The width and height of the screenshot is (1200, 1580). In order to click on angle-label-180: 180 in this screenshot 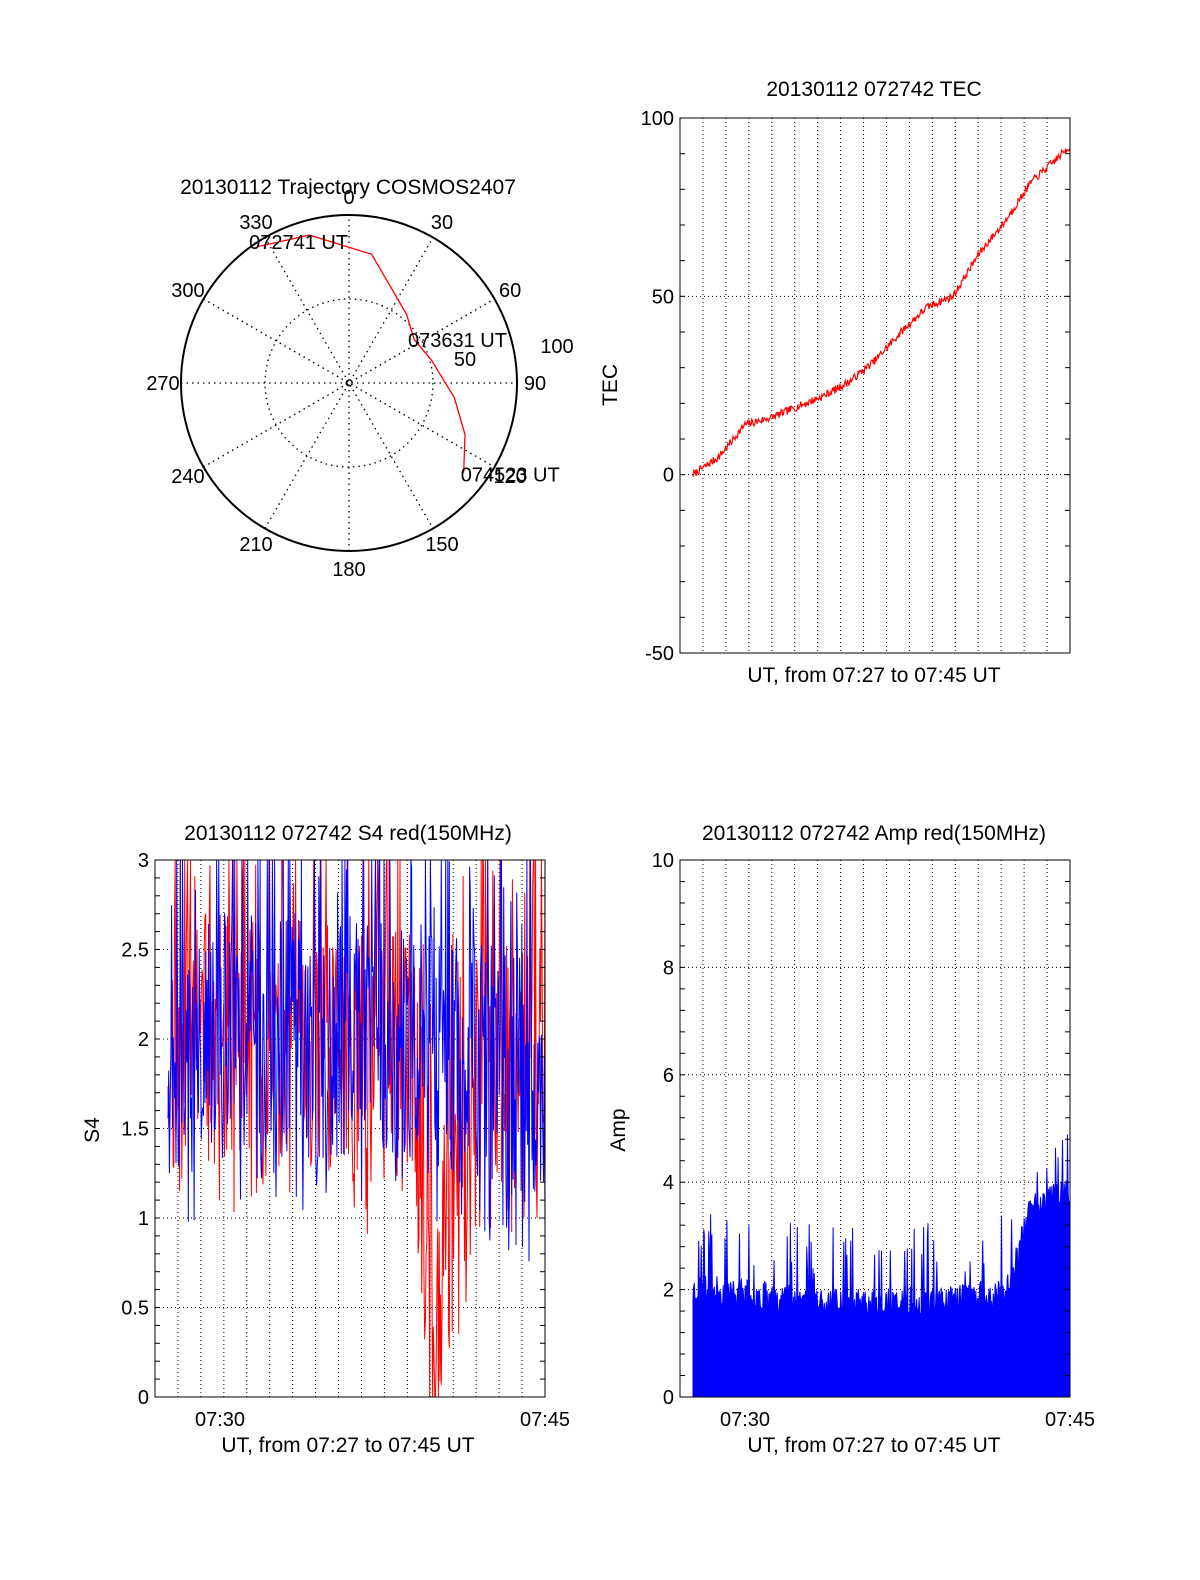, I will do `click(348, 570)`.